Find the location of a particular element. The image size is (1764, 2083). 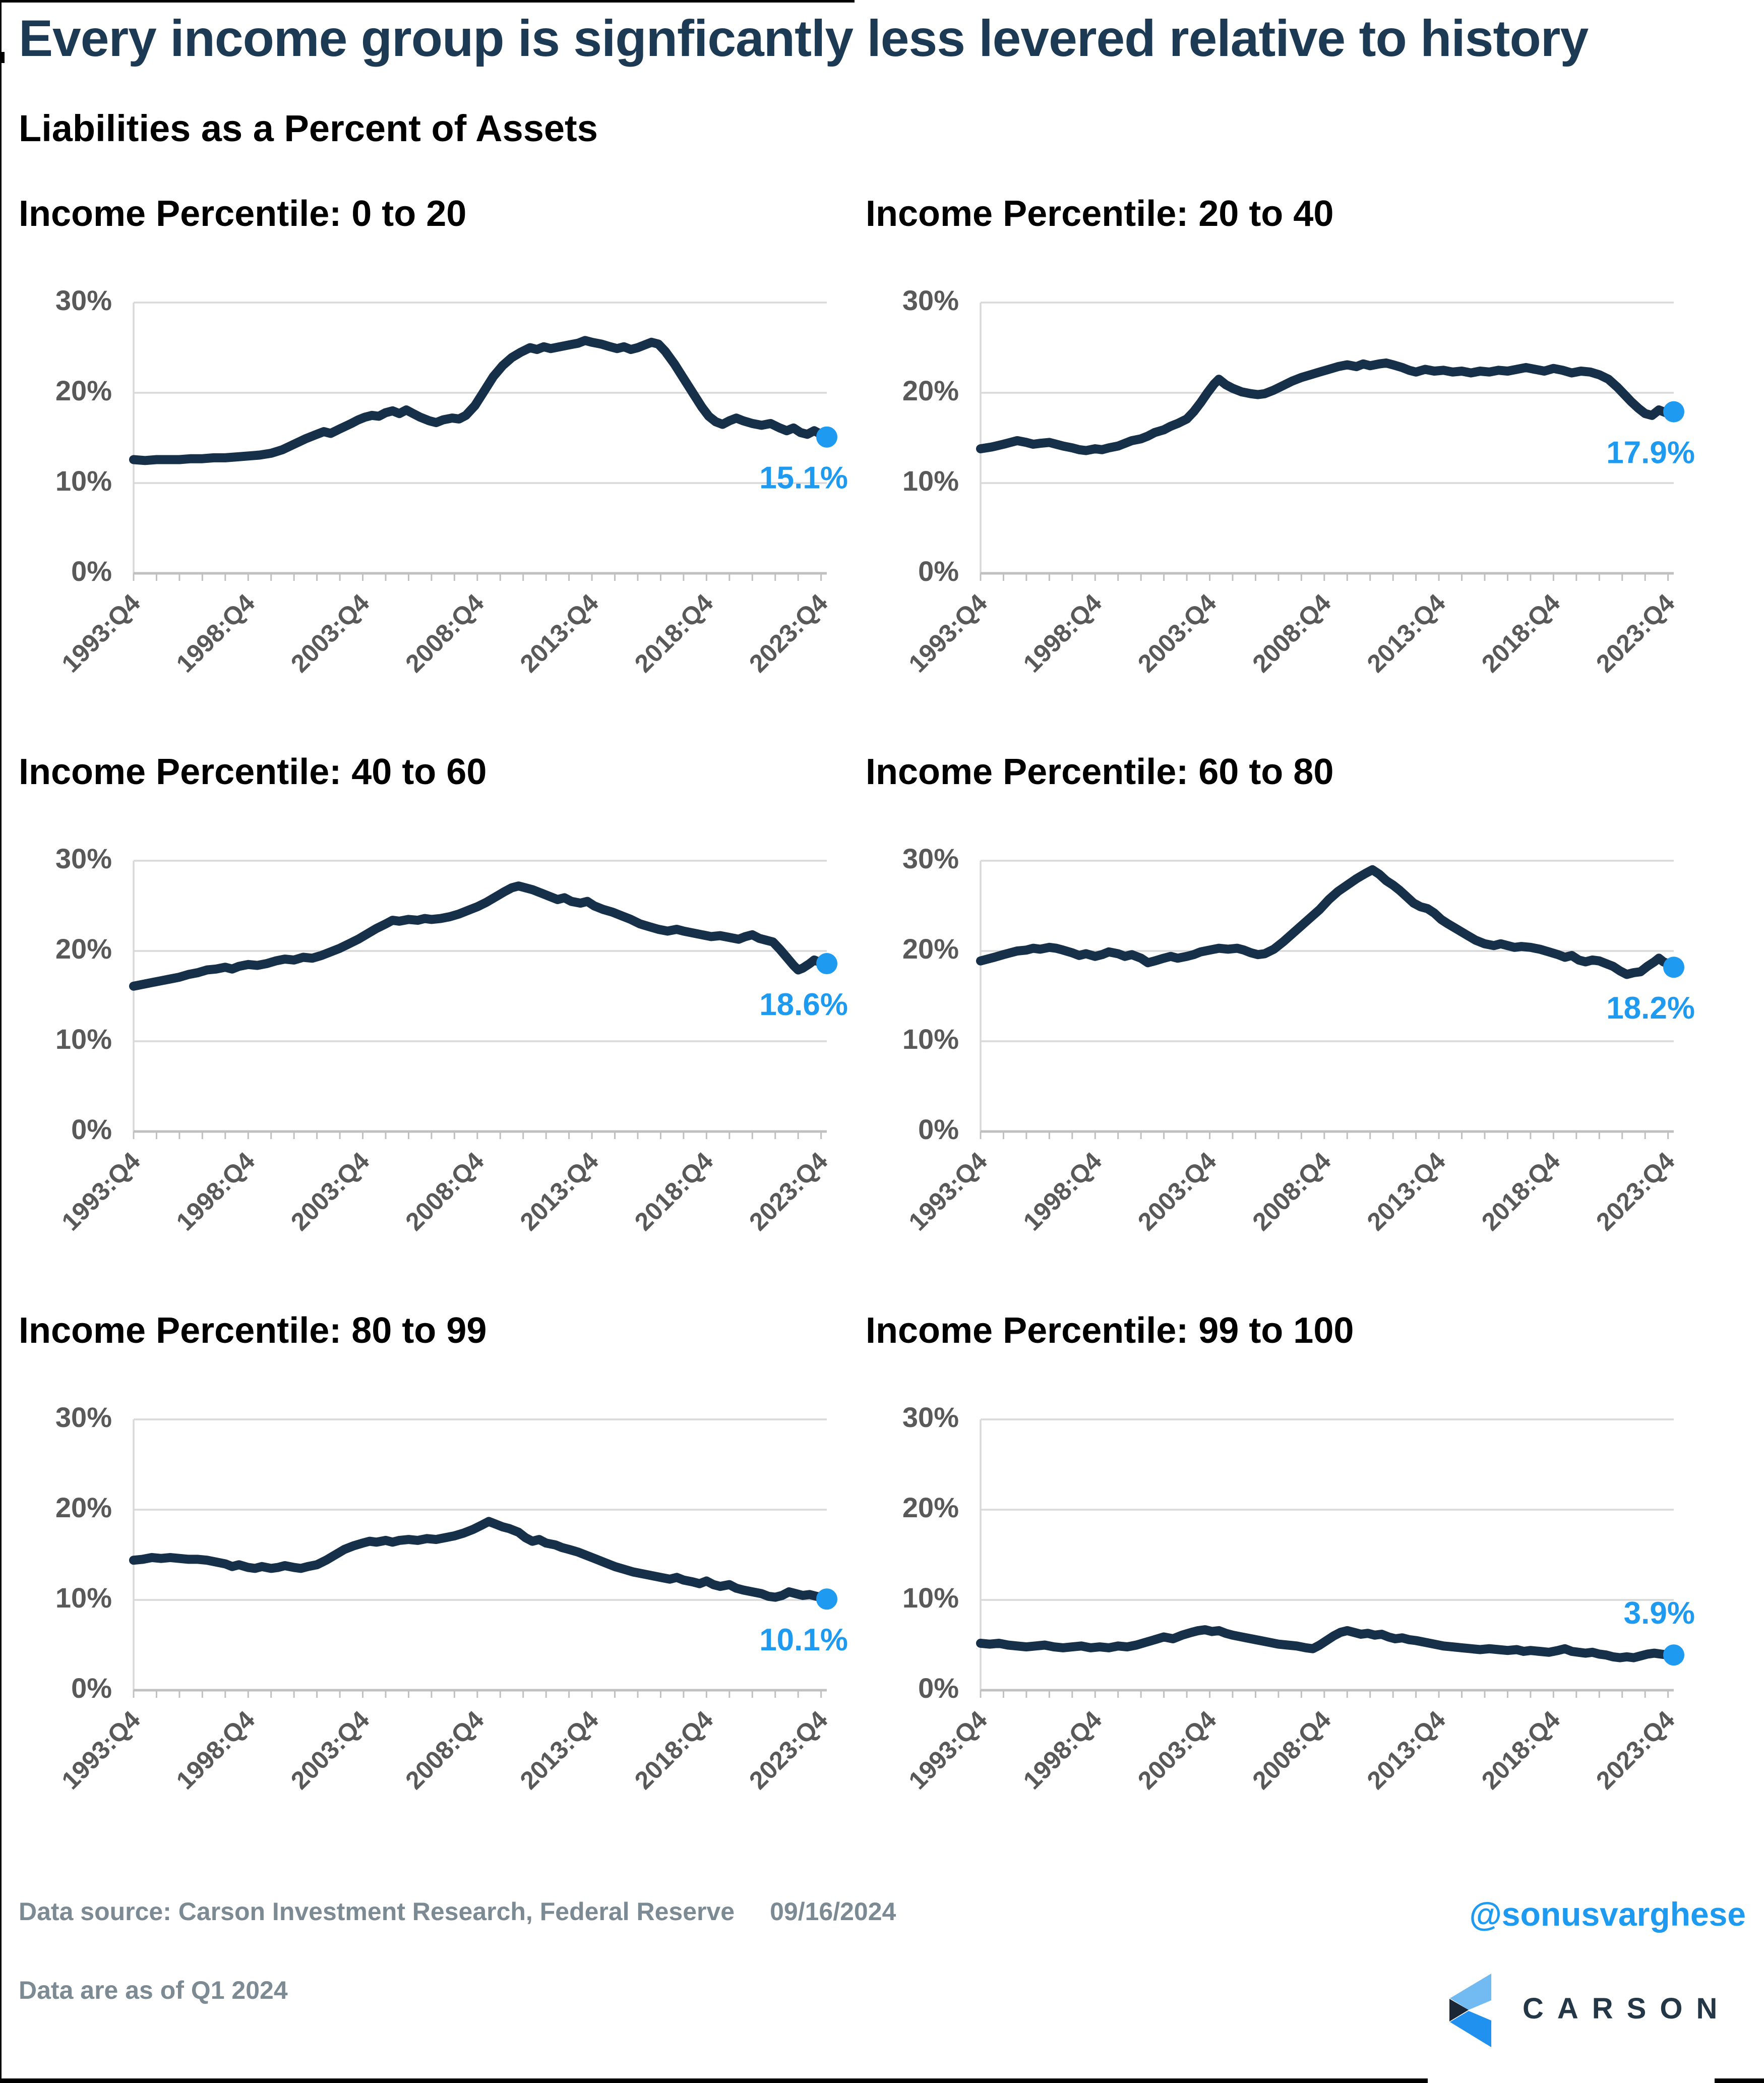

carson-logo-icon is located at coordinates (1470, 2010).